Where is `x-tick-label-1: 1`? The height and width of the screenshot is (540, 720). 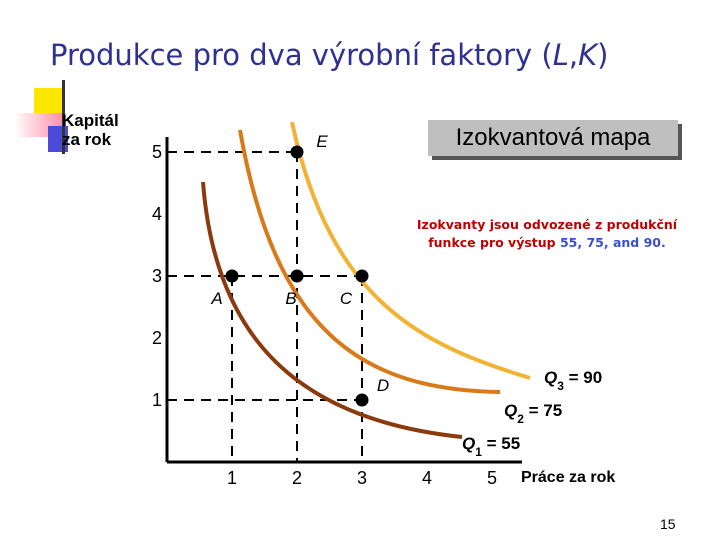 x-tick-label-1: 1 is located at coordinates (232, 478).